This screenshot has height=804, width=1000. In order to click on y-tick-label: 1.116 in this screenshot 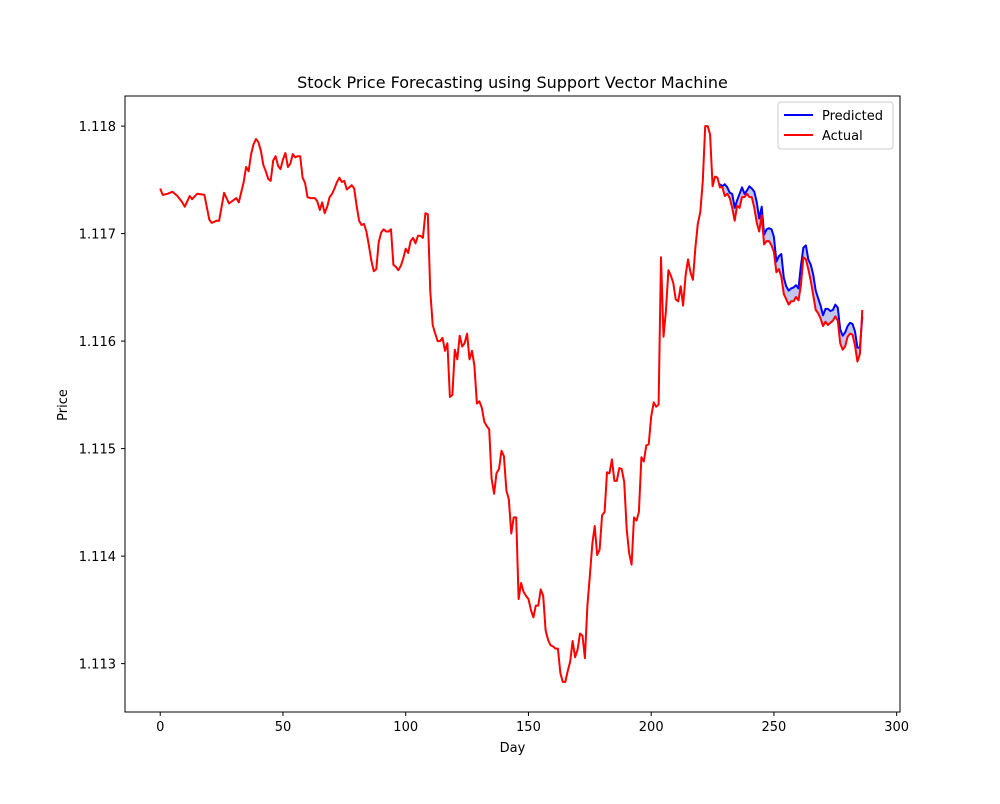, I will do `click(97, 342)`.